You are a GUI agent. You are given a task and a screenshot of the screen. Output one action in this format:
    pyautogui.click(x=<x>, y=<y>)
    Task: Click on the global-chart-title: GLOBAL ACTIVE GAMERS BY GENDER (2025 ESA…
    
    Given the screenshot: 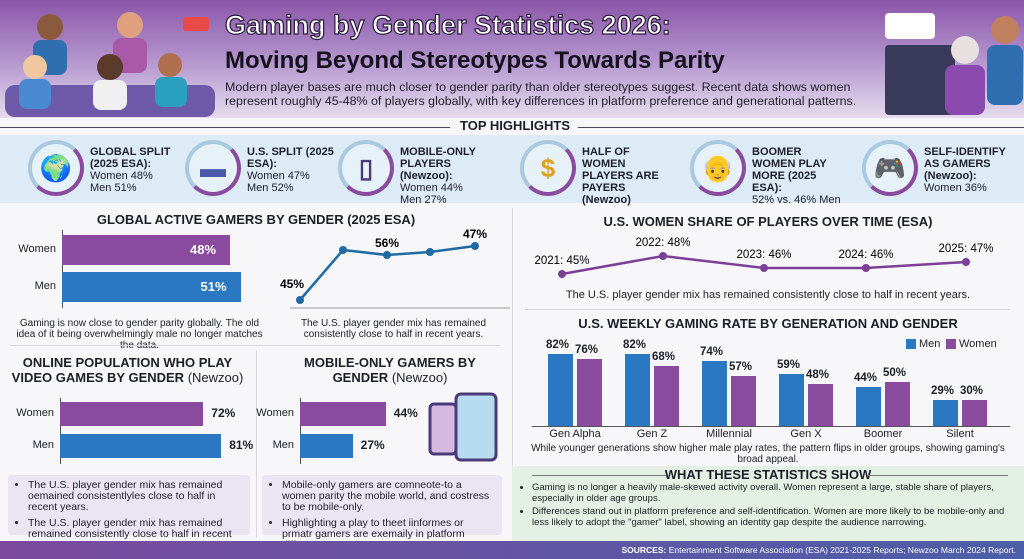 What is the action you would take?
    pyautogui.click(x=256, y=219)
    